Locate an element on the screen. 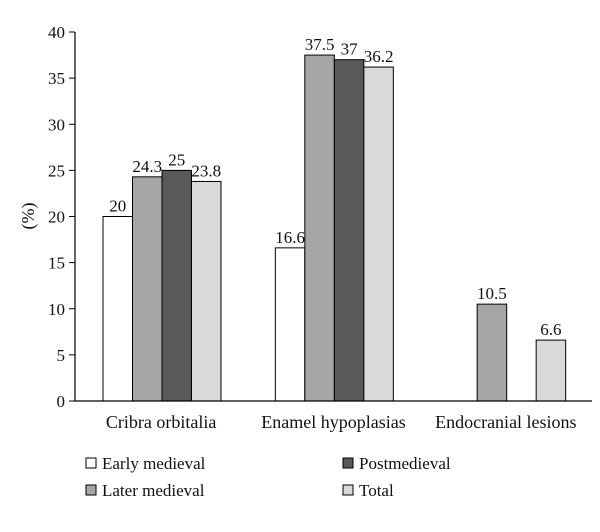  y-tick-label: 5 is located at coordinates (61, 355).